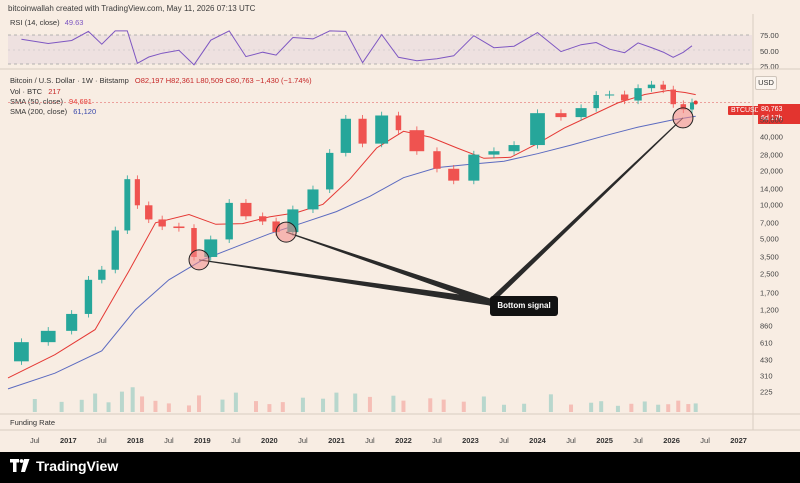 Image resolution: width=800 pixels, height=483 pixels. What do you see at coordinates (766, 360) in the screenshot?
I see `price-tick-label: 430` at bounding box center [766, 360].